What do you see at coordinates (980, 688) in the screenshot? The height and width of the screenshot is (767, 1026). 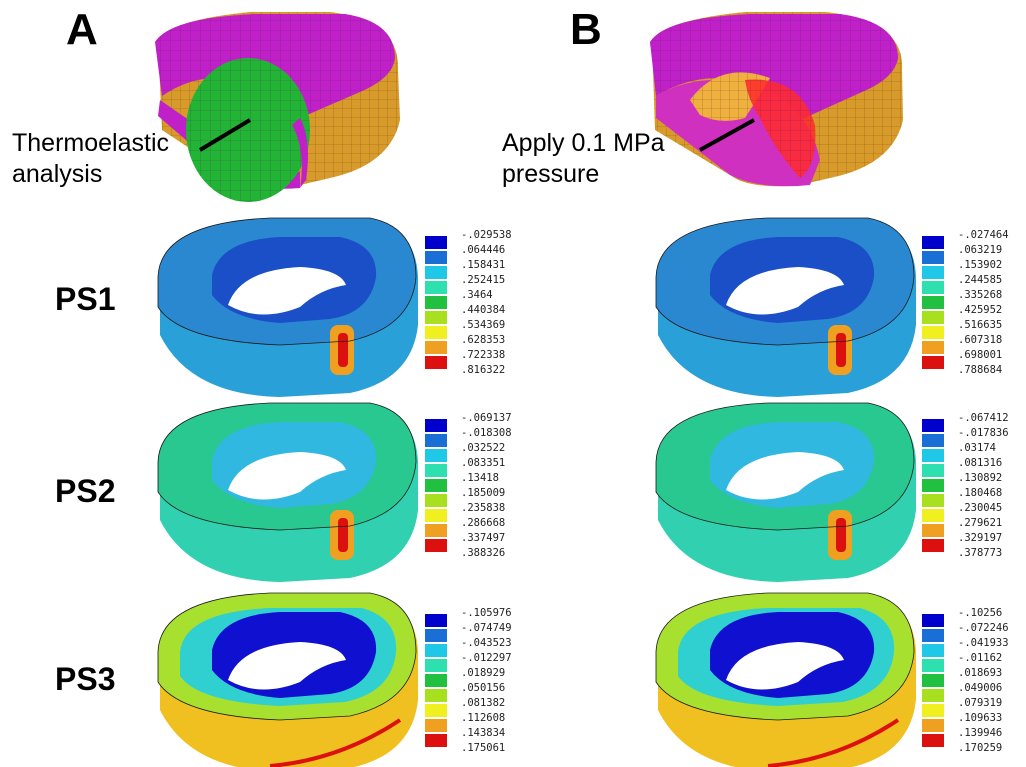 I see `legend-value: .049006` at bounding box center [980, 688].